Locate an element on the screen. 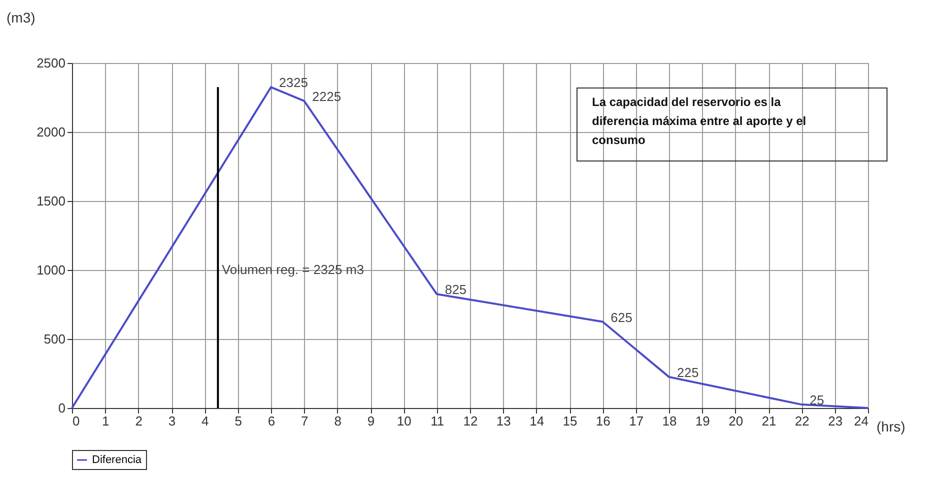 The image size is (932, 481). x-tick-label: 12 is located at coordinates (470, 421).